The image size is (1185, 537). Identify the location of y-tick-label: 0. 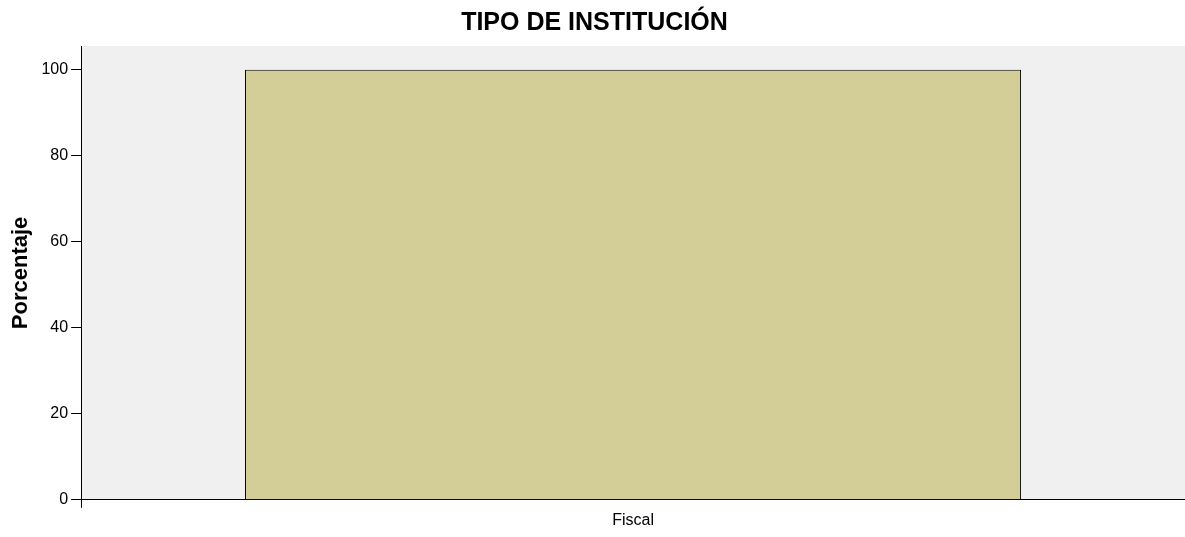
(64, 499).